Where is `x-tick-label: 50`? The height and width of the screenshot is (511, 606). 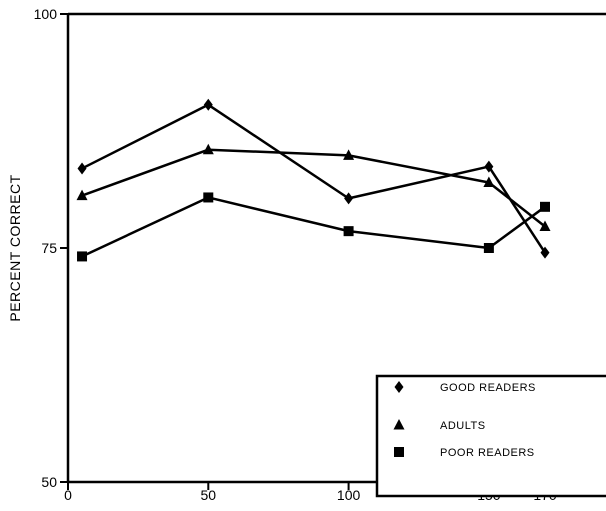 x-tick-label: 50 is located at coordinates (209, 495).